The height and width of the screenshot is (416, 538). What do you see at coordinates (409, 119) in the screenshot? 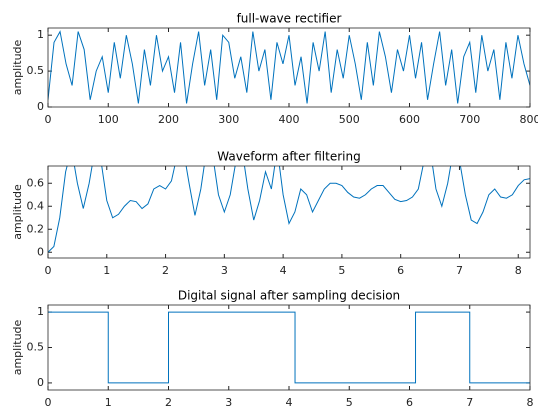
I see `x-tick-label: 600` at bounding box center [409, 119].